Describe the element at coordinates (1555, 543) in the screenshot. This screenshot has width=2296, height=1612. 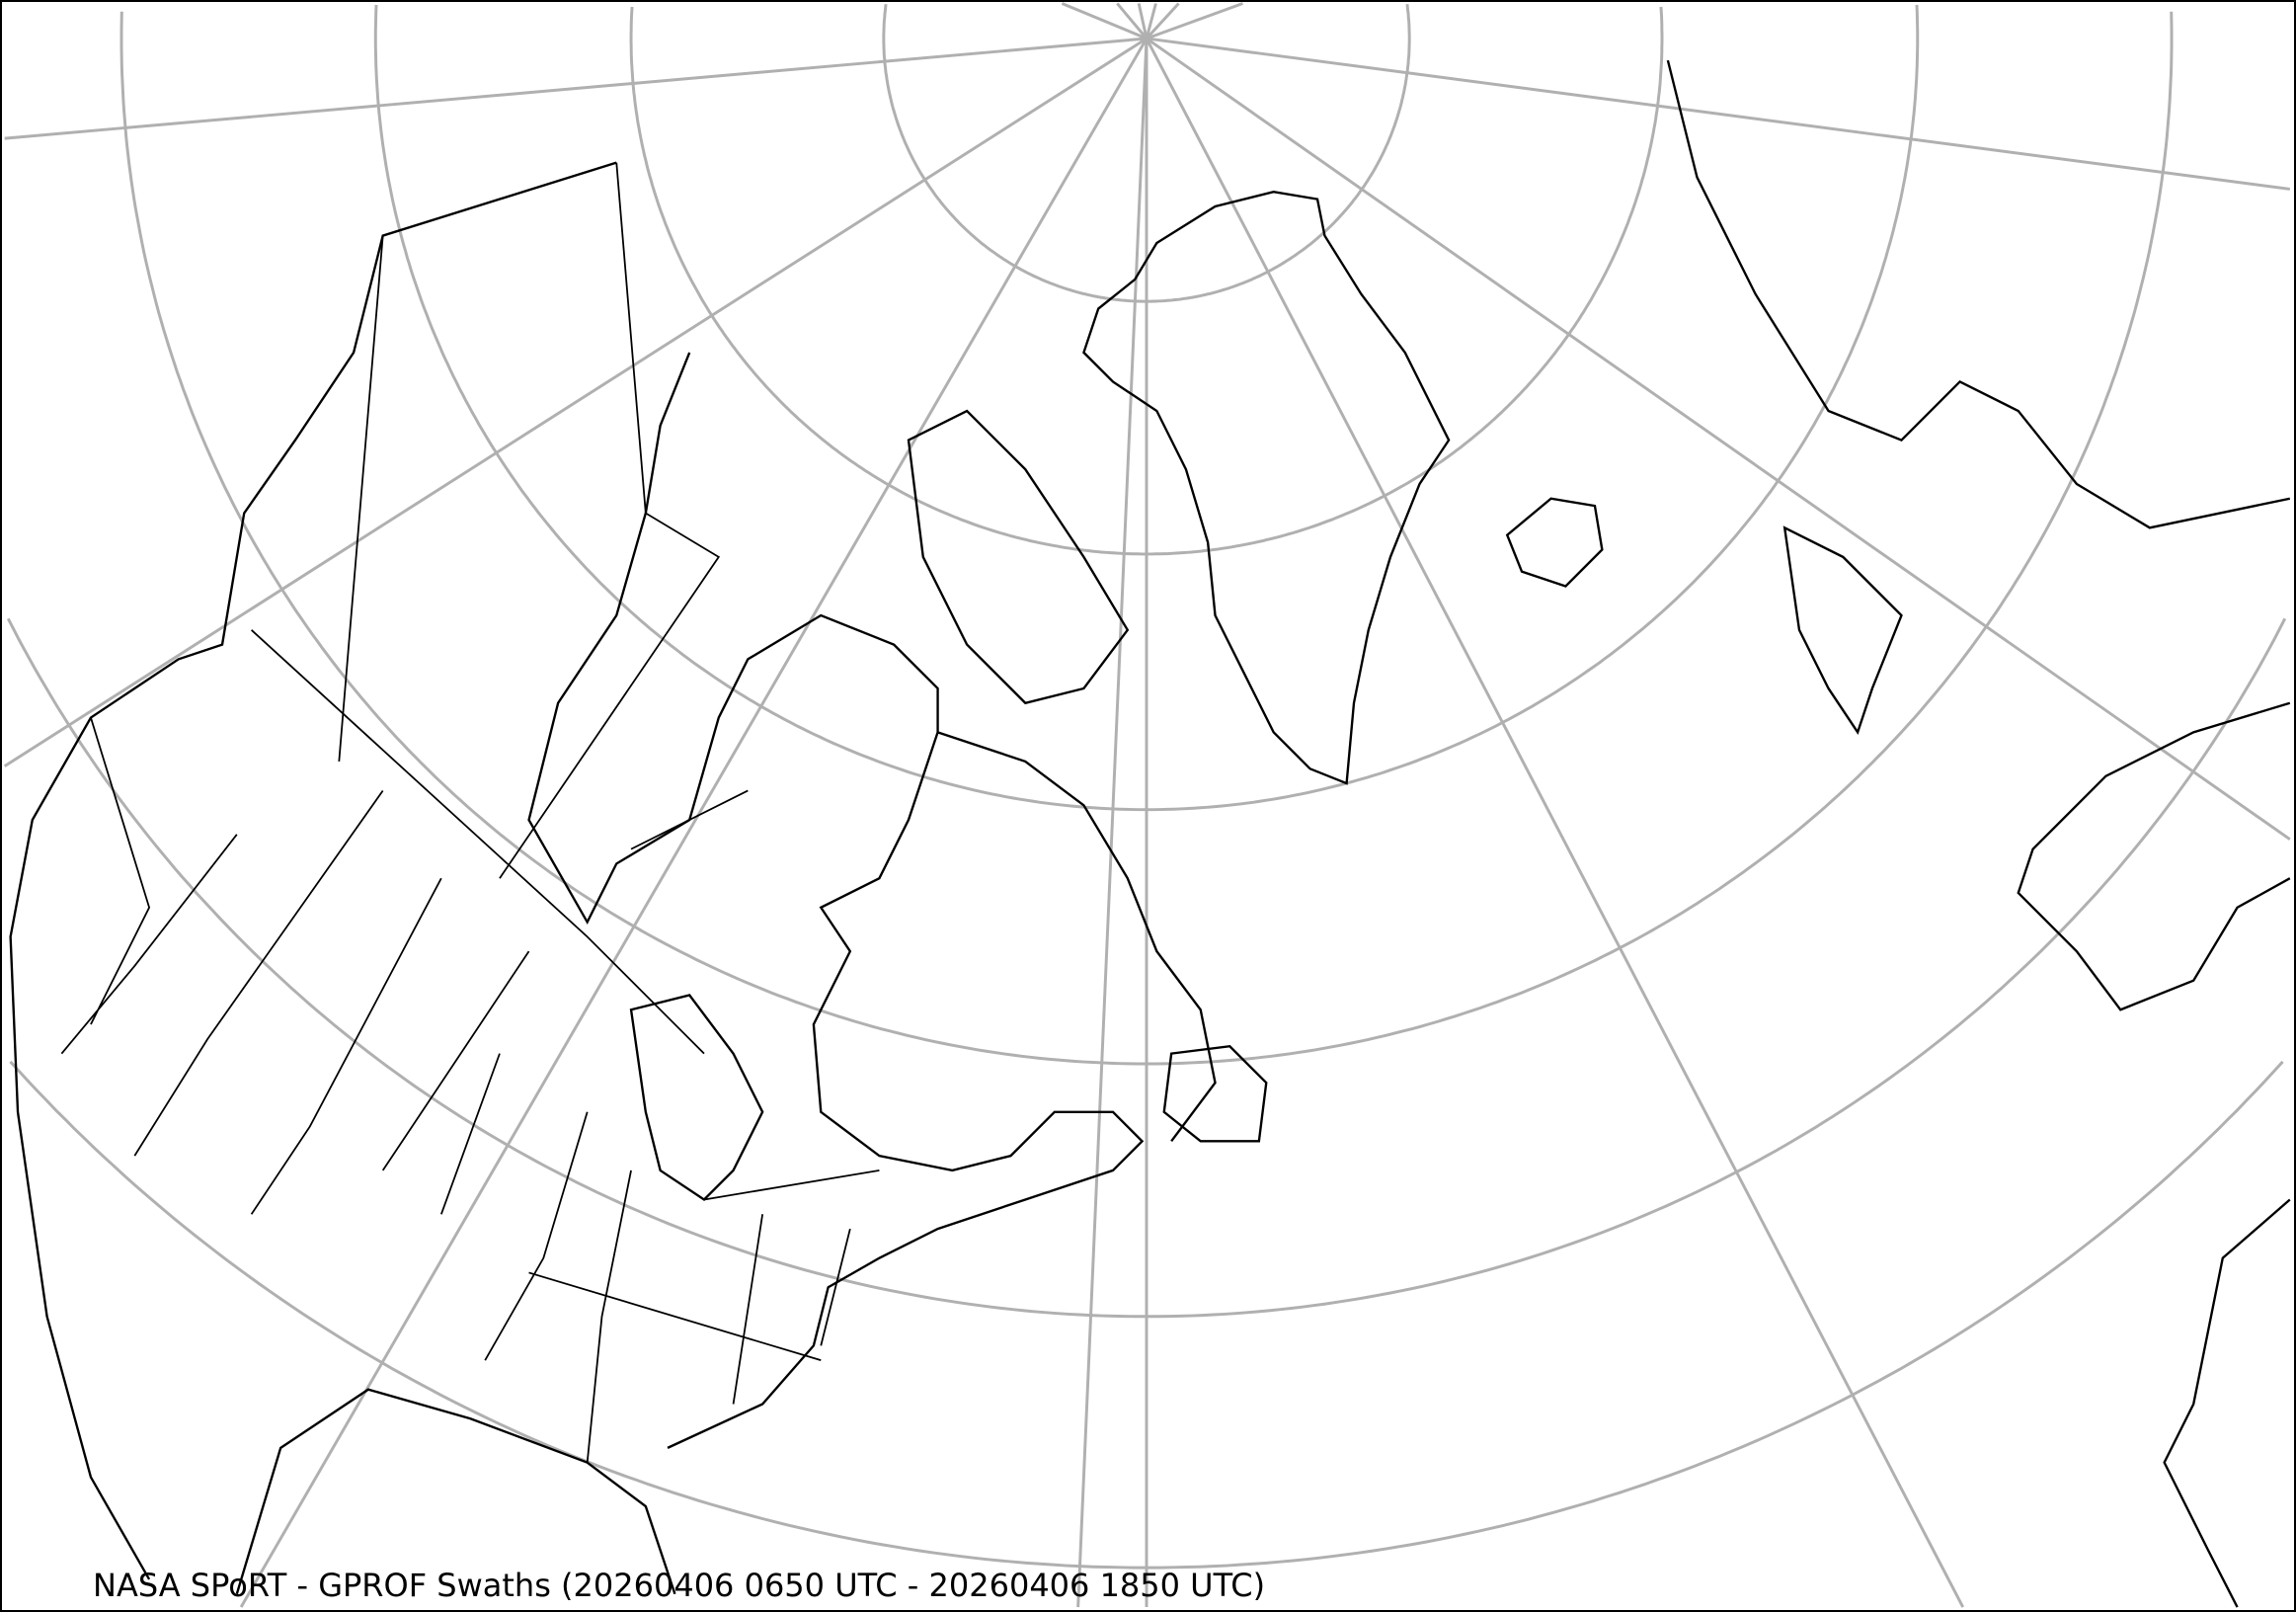
I see `iceland-outline` at that location.